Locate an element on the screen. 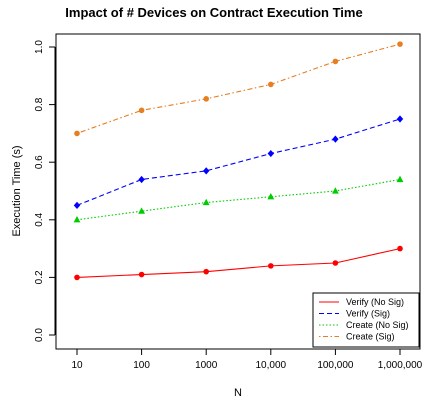  y-tick-label: 1.0 is located at coordinates (39, 47).